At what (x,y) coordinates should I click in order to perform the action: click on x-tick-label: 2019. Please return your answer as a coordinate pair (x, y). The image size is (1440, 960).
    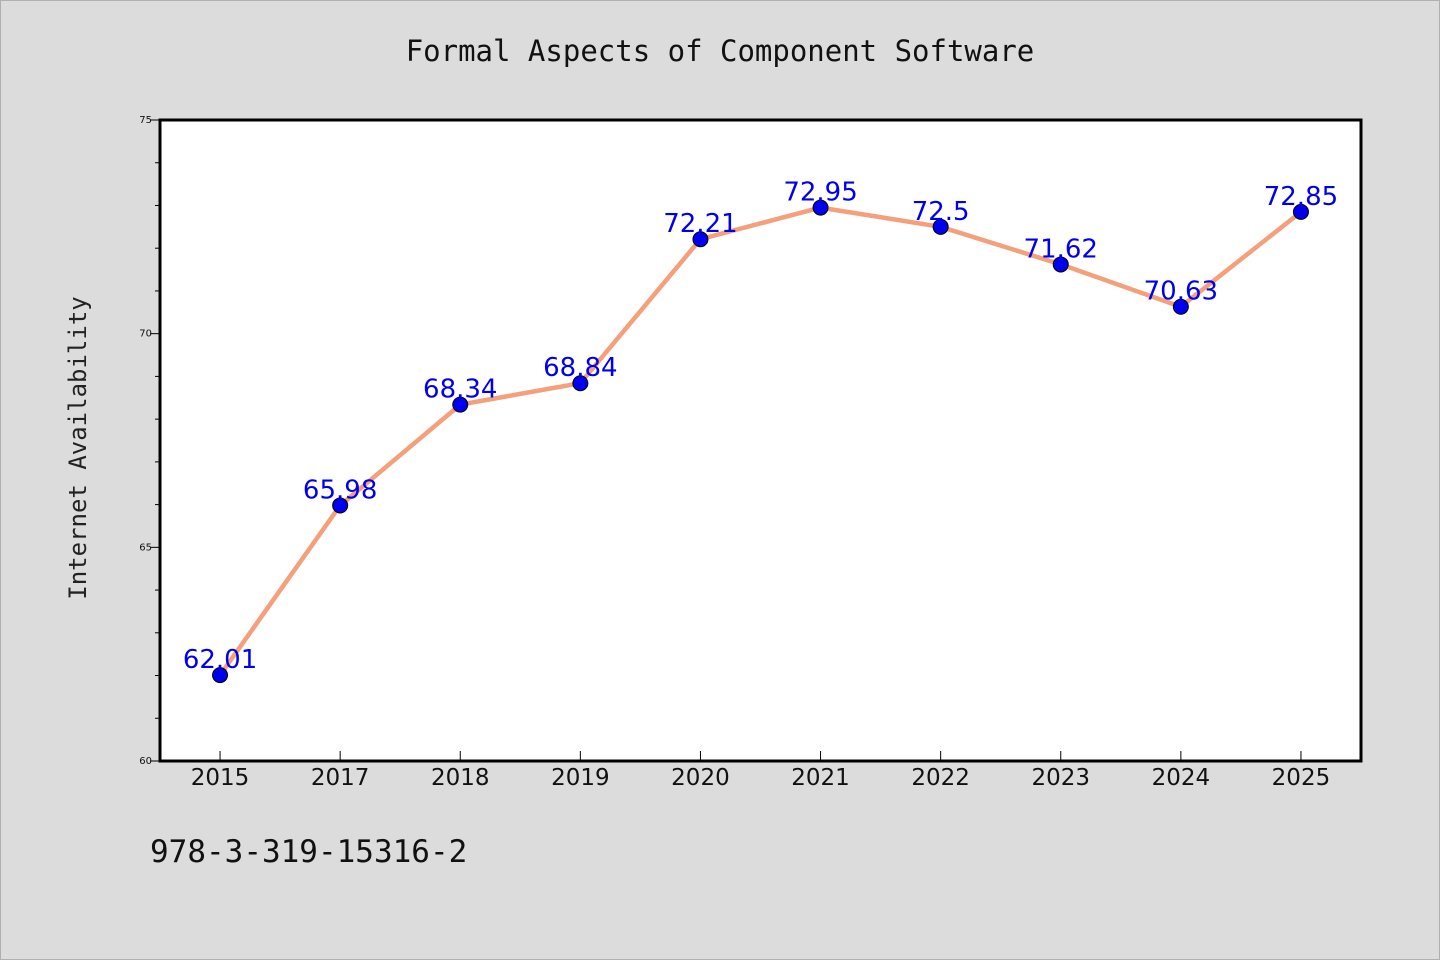
    Looking at the image, I should click on (580, 778).